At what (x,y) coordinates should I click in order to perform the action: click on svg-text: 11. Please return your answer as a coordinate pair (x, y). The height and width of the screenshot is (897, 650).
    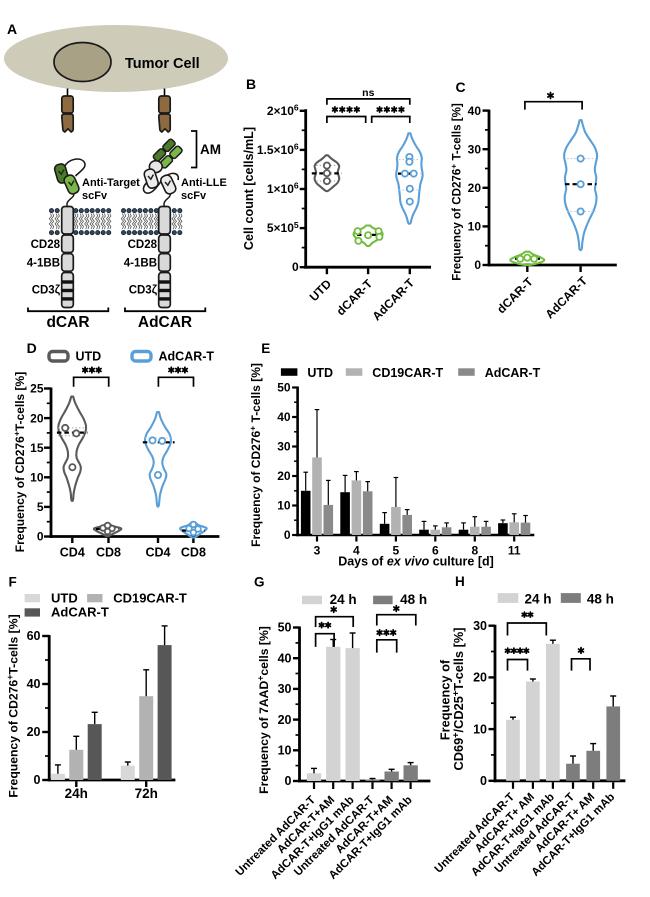
    Looking at the image, I should click on (514, 551).